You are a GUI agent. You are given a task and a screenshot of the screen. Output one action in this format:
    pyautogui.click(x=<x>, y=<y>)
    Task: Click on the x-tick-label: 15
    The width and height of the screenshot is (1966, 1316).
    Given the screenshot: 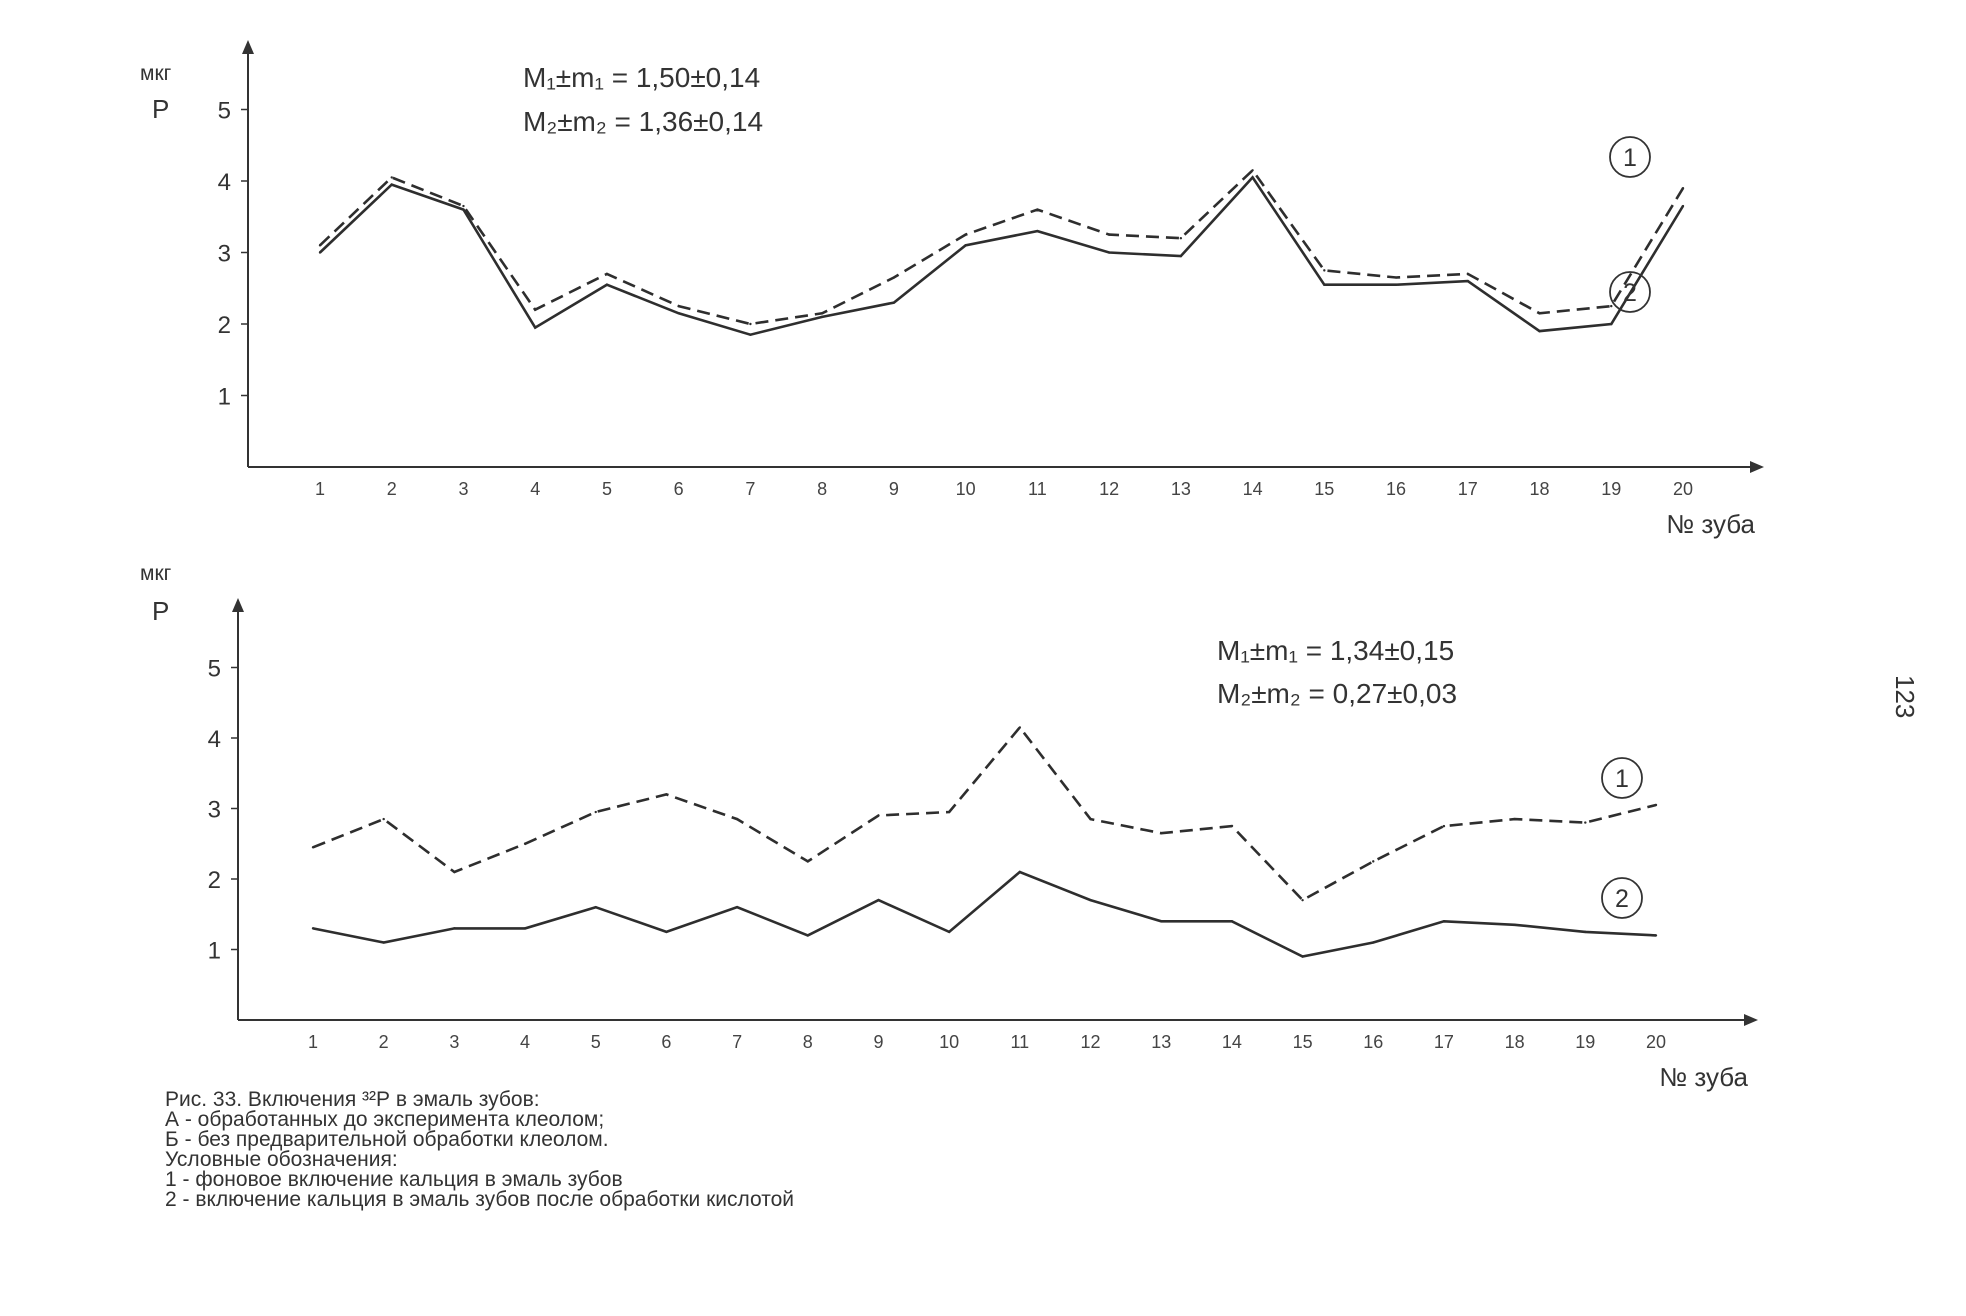 What is the action you would take?
    pyautogui.click(x=1303, y=1042)
    